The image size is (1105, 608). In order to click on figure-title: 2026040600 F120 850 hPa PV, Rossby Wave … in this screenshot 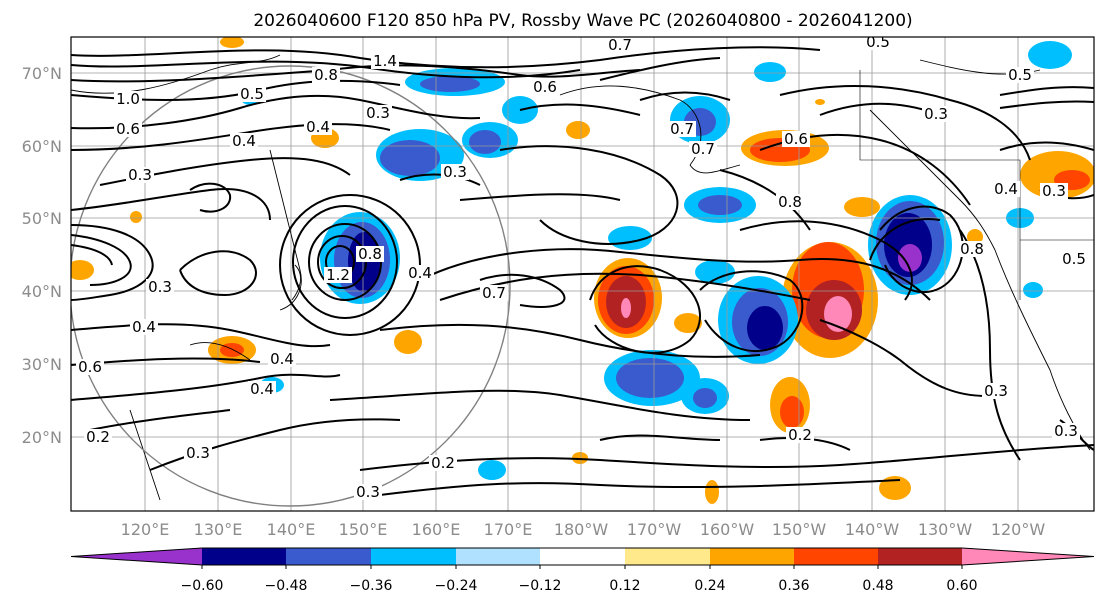, I will do `click(582, 21)`.